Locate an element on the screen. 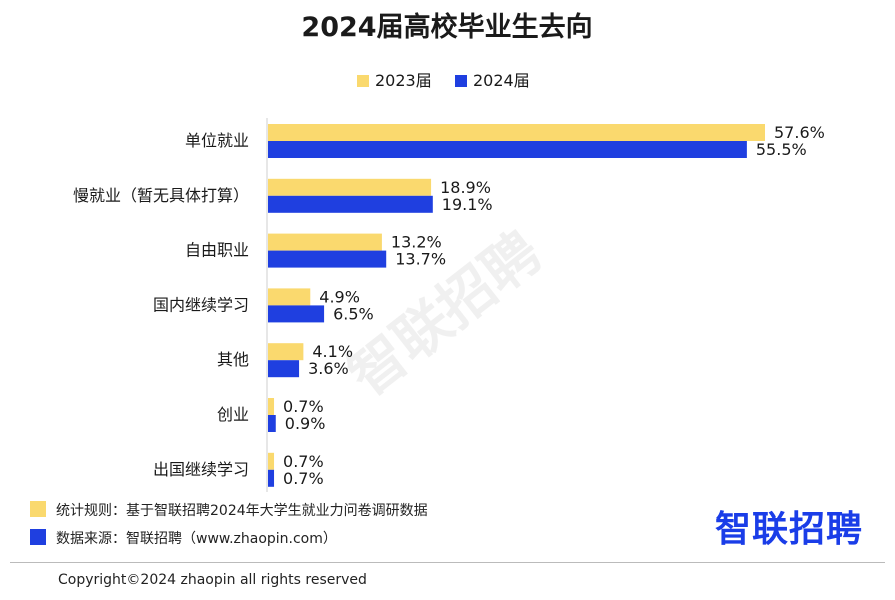  footnote-rule: 统计规则：基于智联招聘2024年大学生就业力问卷调研数据 is located at coordinates (242, 511).